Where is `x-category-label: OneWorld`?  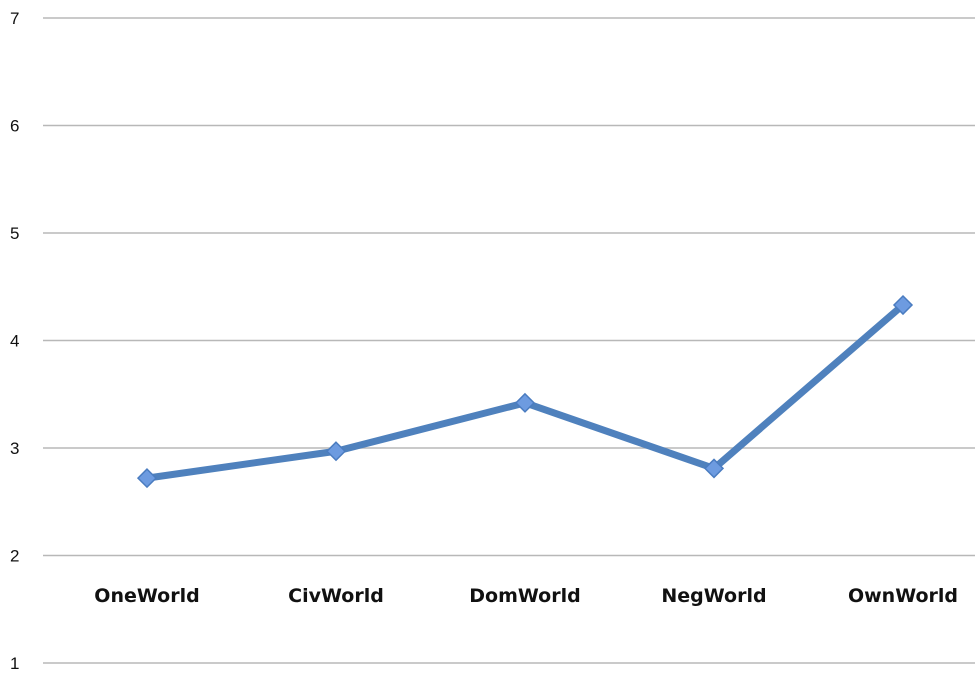 x-category-label: OneWorld is located at coordinates (146, 596).